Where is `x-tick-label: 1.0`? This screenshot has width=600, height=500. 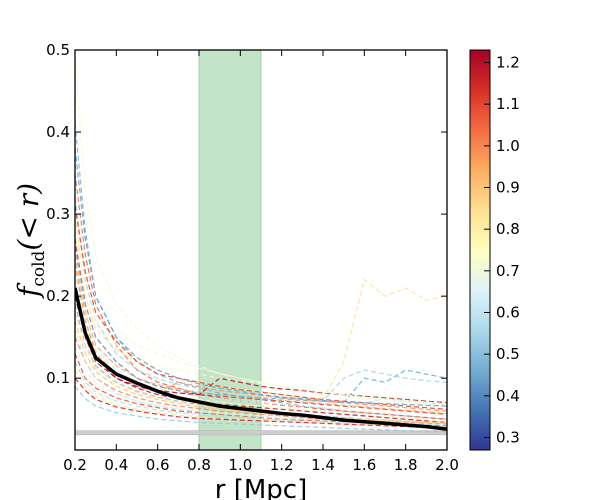 x-tick-label: 1.0 is located at coordinates (240, 465).